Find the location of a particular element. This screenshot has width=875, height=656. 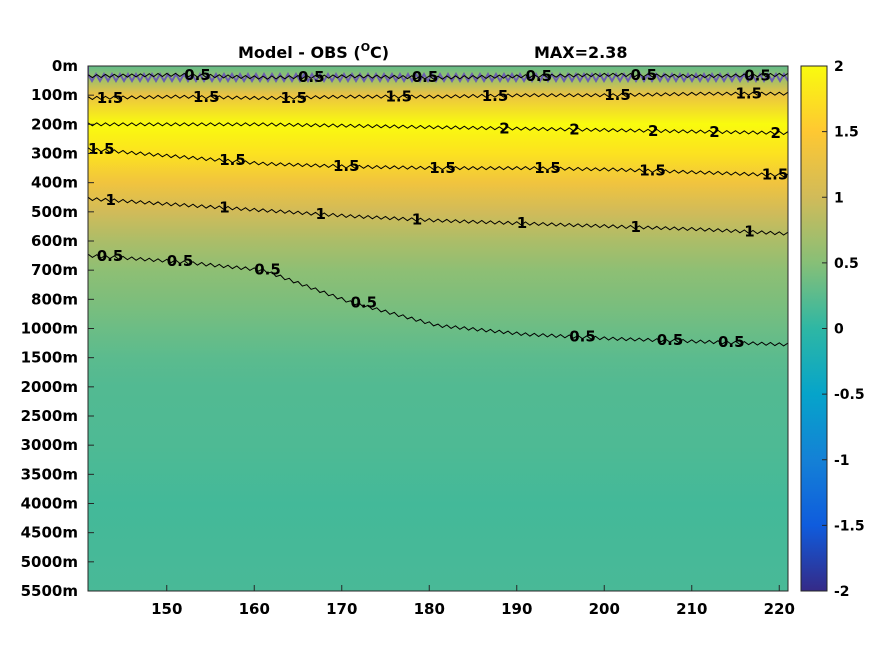

contour-label-4-0: 2 is located at coordinates (504, 128).